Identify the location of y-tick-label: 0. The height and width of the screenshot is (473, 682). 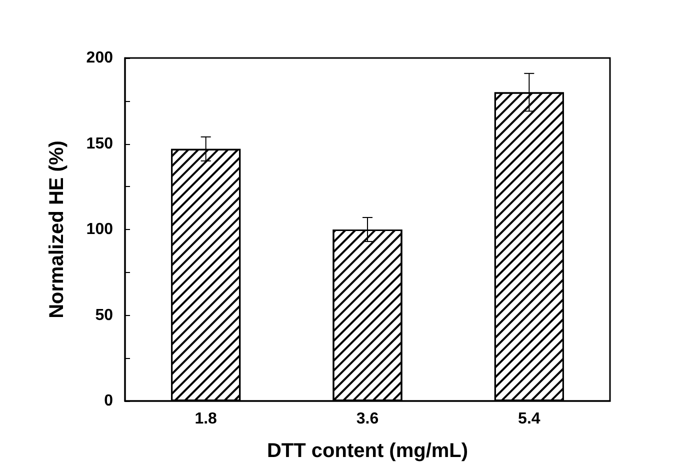
(109, 401).